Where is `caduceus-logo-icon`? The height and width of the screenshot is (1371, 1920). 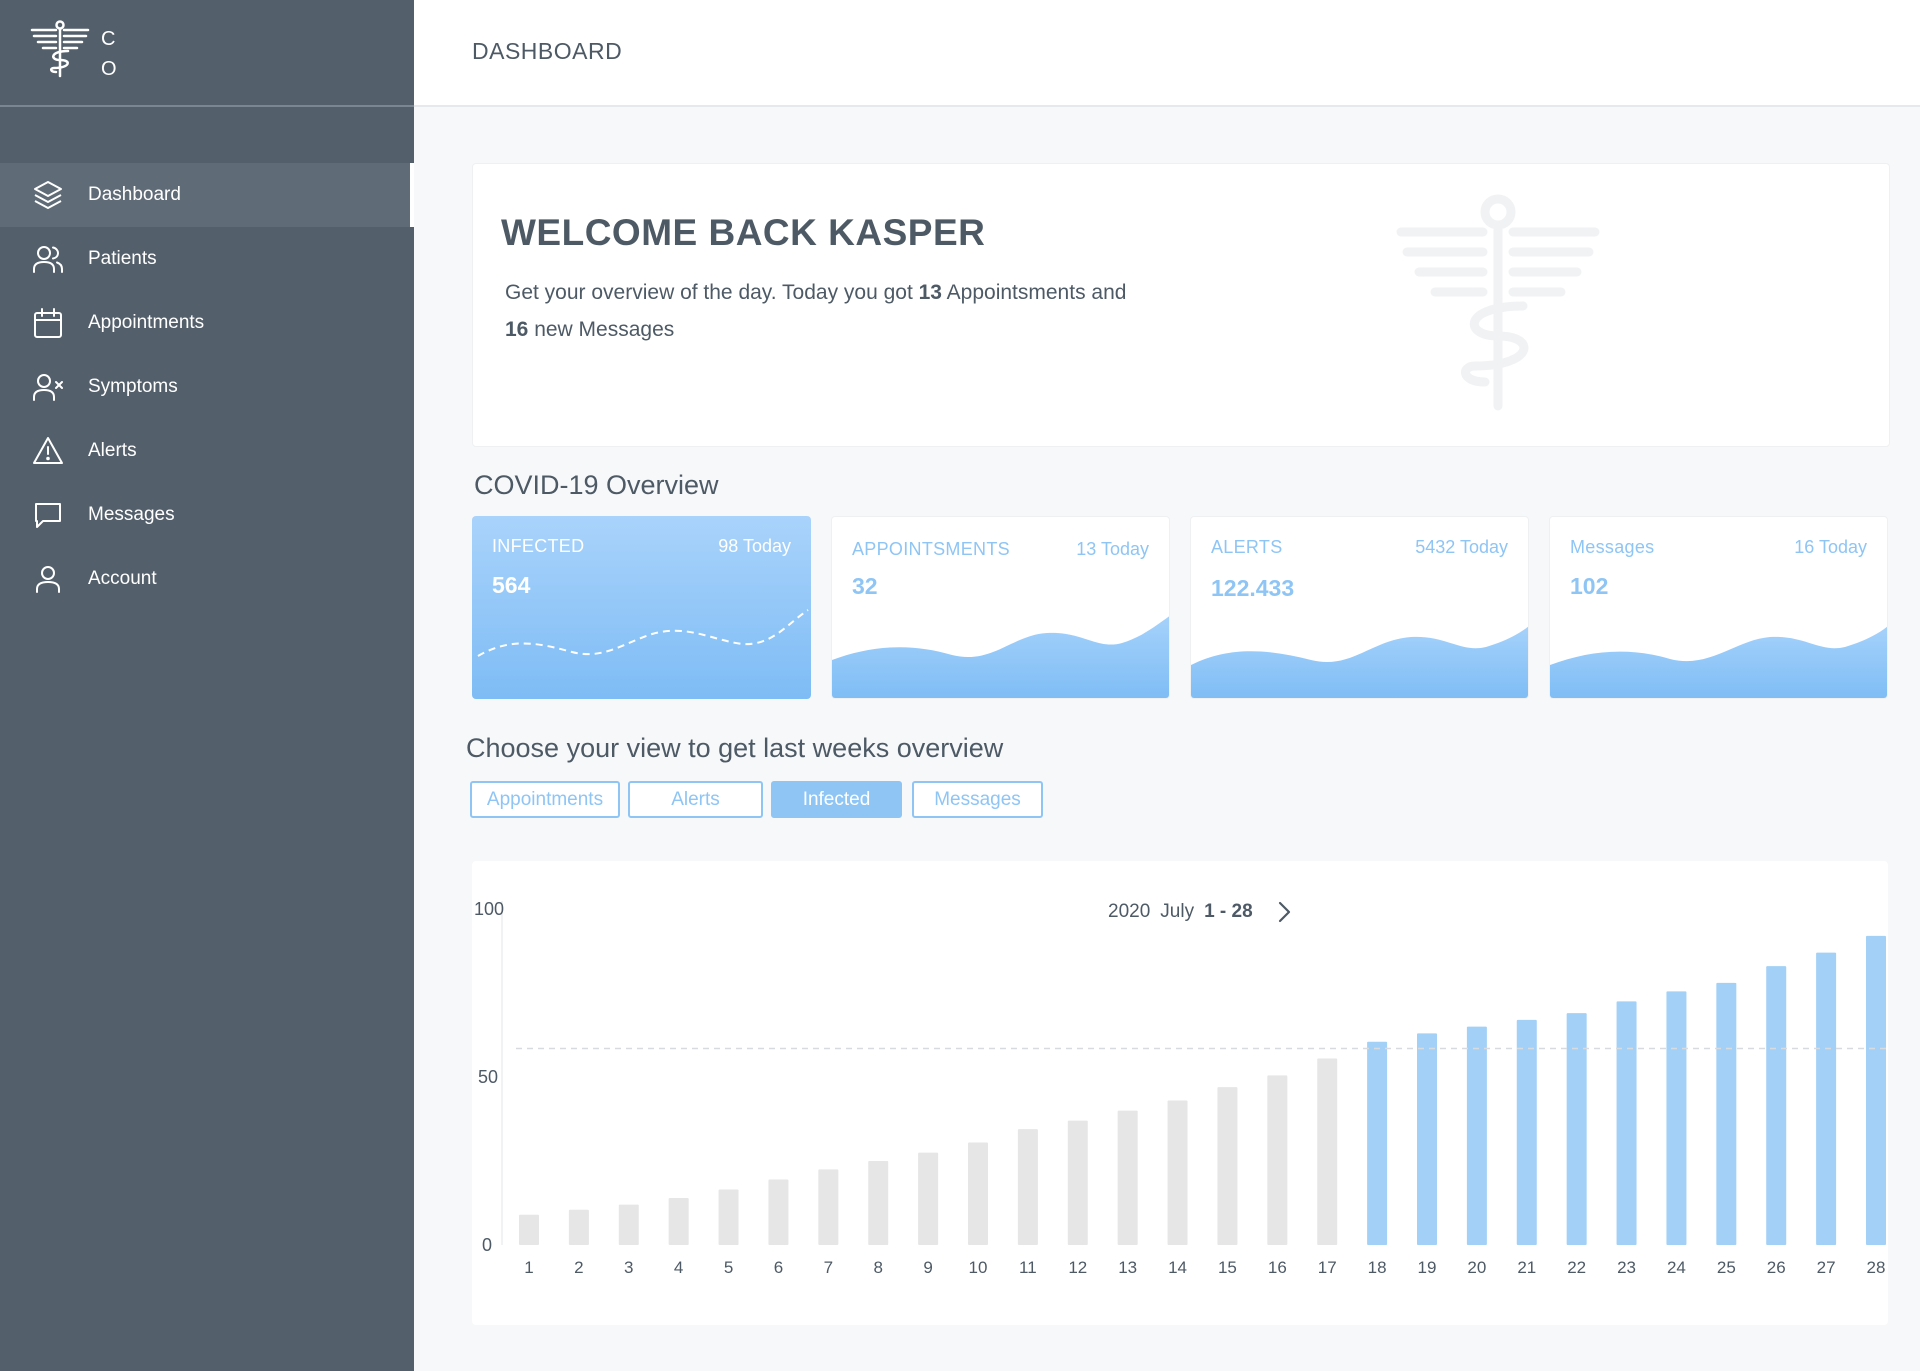
caduceus-logo-icon is located at coordinates (60, 49).